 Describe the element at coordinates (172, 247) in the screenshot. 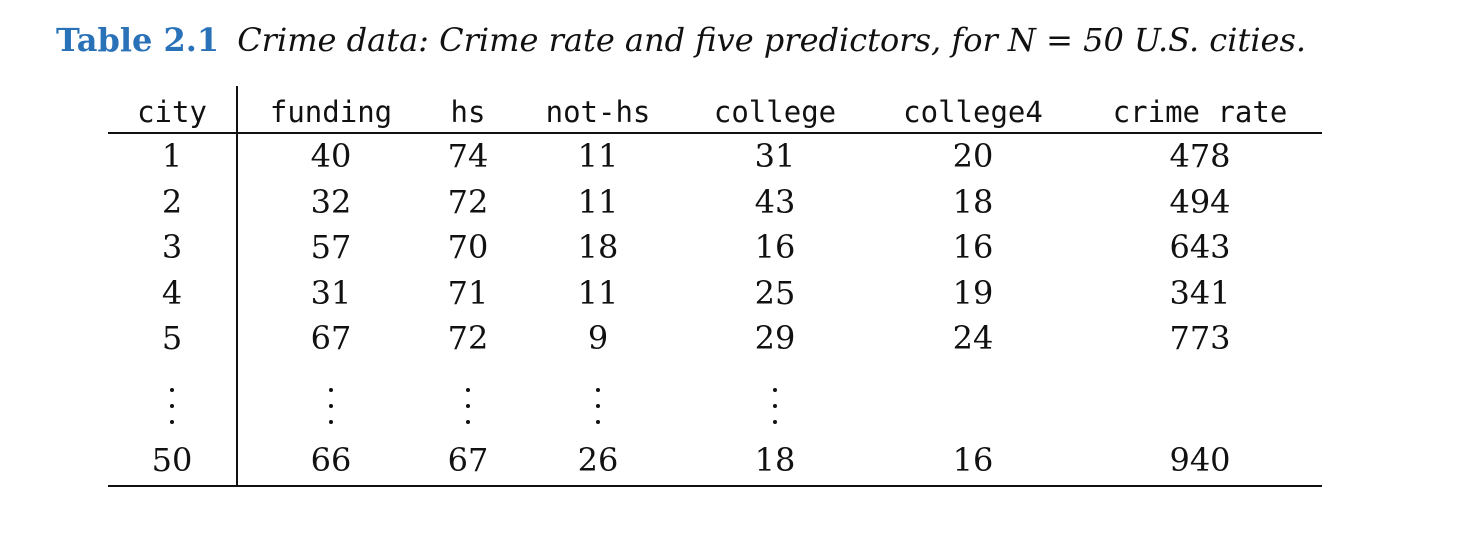

I see `cell-city: 3` at that location.